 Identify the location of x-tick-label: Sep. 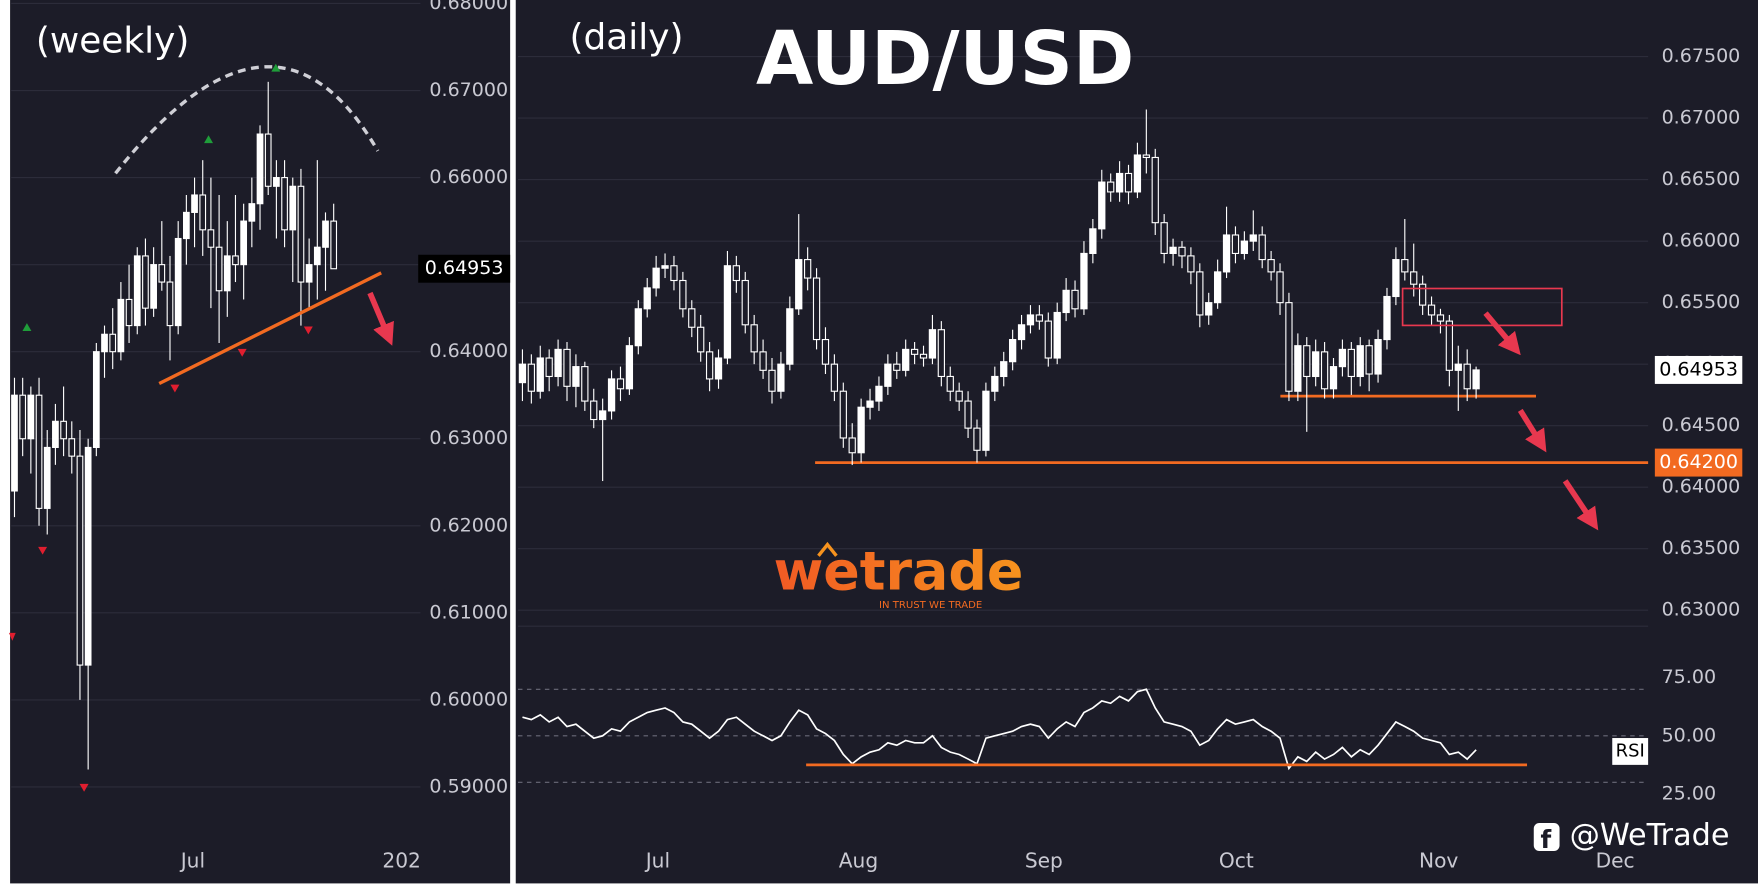
(1044, 861).